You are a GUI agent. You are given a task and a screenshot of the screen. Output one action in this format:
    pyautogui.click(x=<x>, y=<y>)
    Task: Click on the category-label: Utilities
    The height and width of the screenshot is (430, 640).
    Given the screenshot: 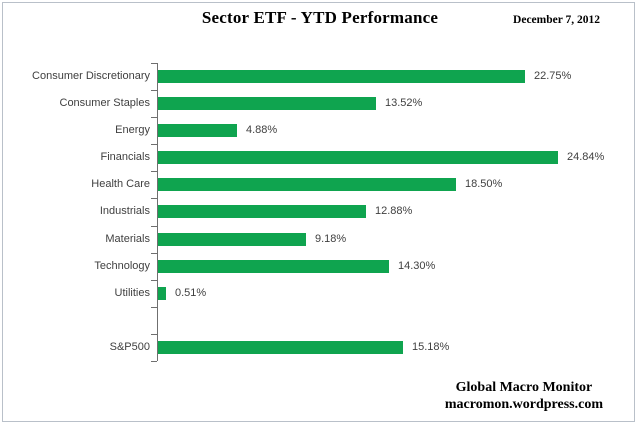 What is the action you would take?
    pyautogui.click(x=132, y=293)
    